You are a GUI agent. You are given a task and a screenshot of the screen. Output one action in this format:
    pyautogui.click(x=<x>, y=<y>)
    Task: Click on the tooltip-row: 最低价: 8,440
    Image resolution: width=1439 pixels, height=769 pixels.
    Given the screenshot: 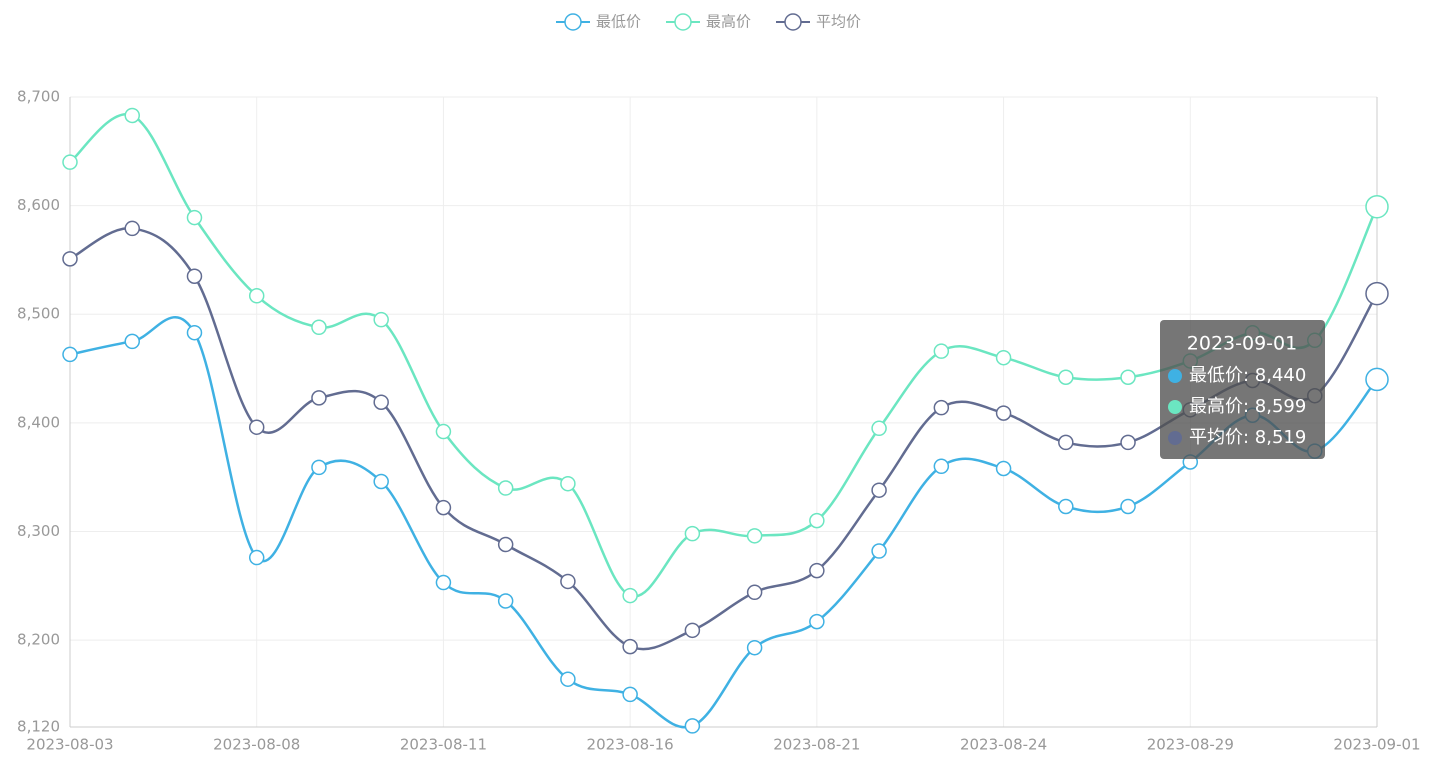 What is the action you would take?
    pyautogui.click(x=1247, y=375)
    